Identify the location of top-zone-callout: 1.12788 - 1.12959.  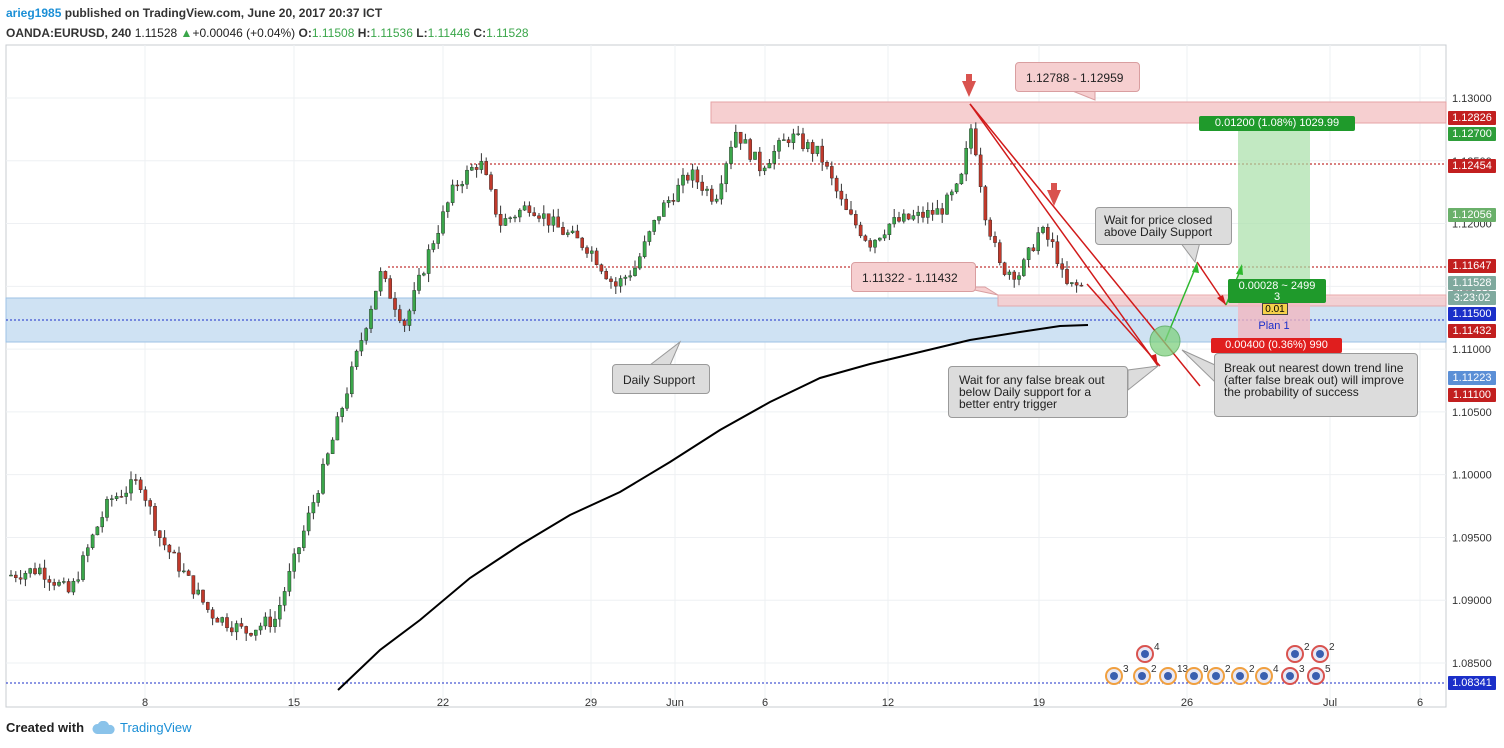
(1077, 77).